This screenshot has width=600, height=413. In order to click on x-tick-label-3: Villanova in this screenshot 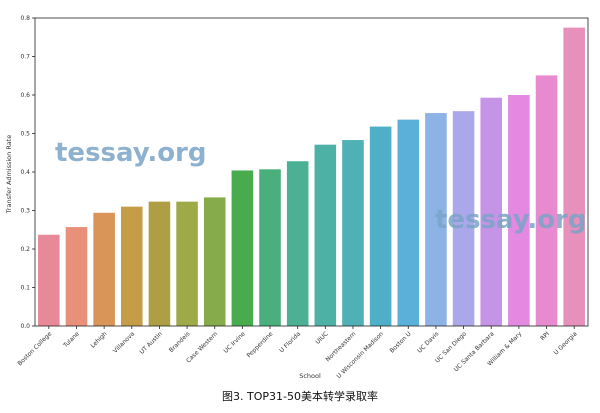, I will do `click(124, 342)`.